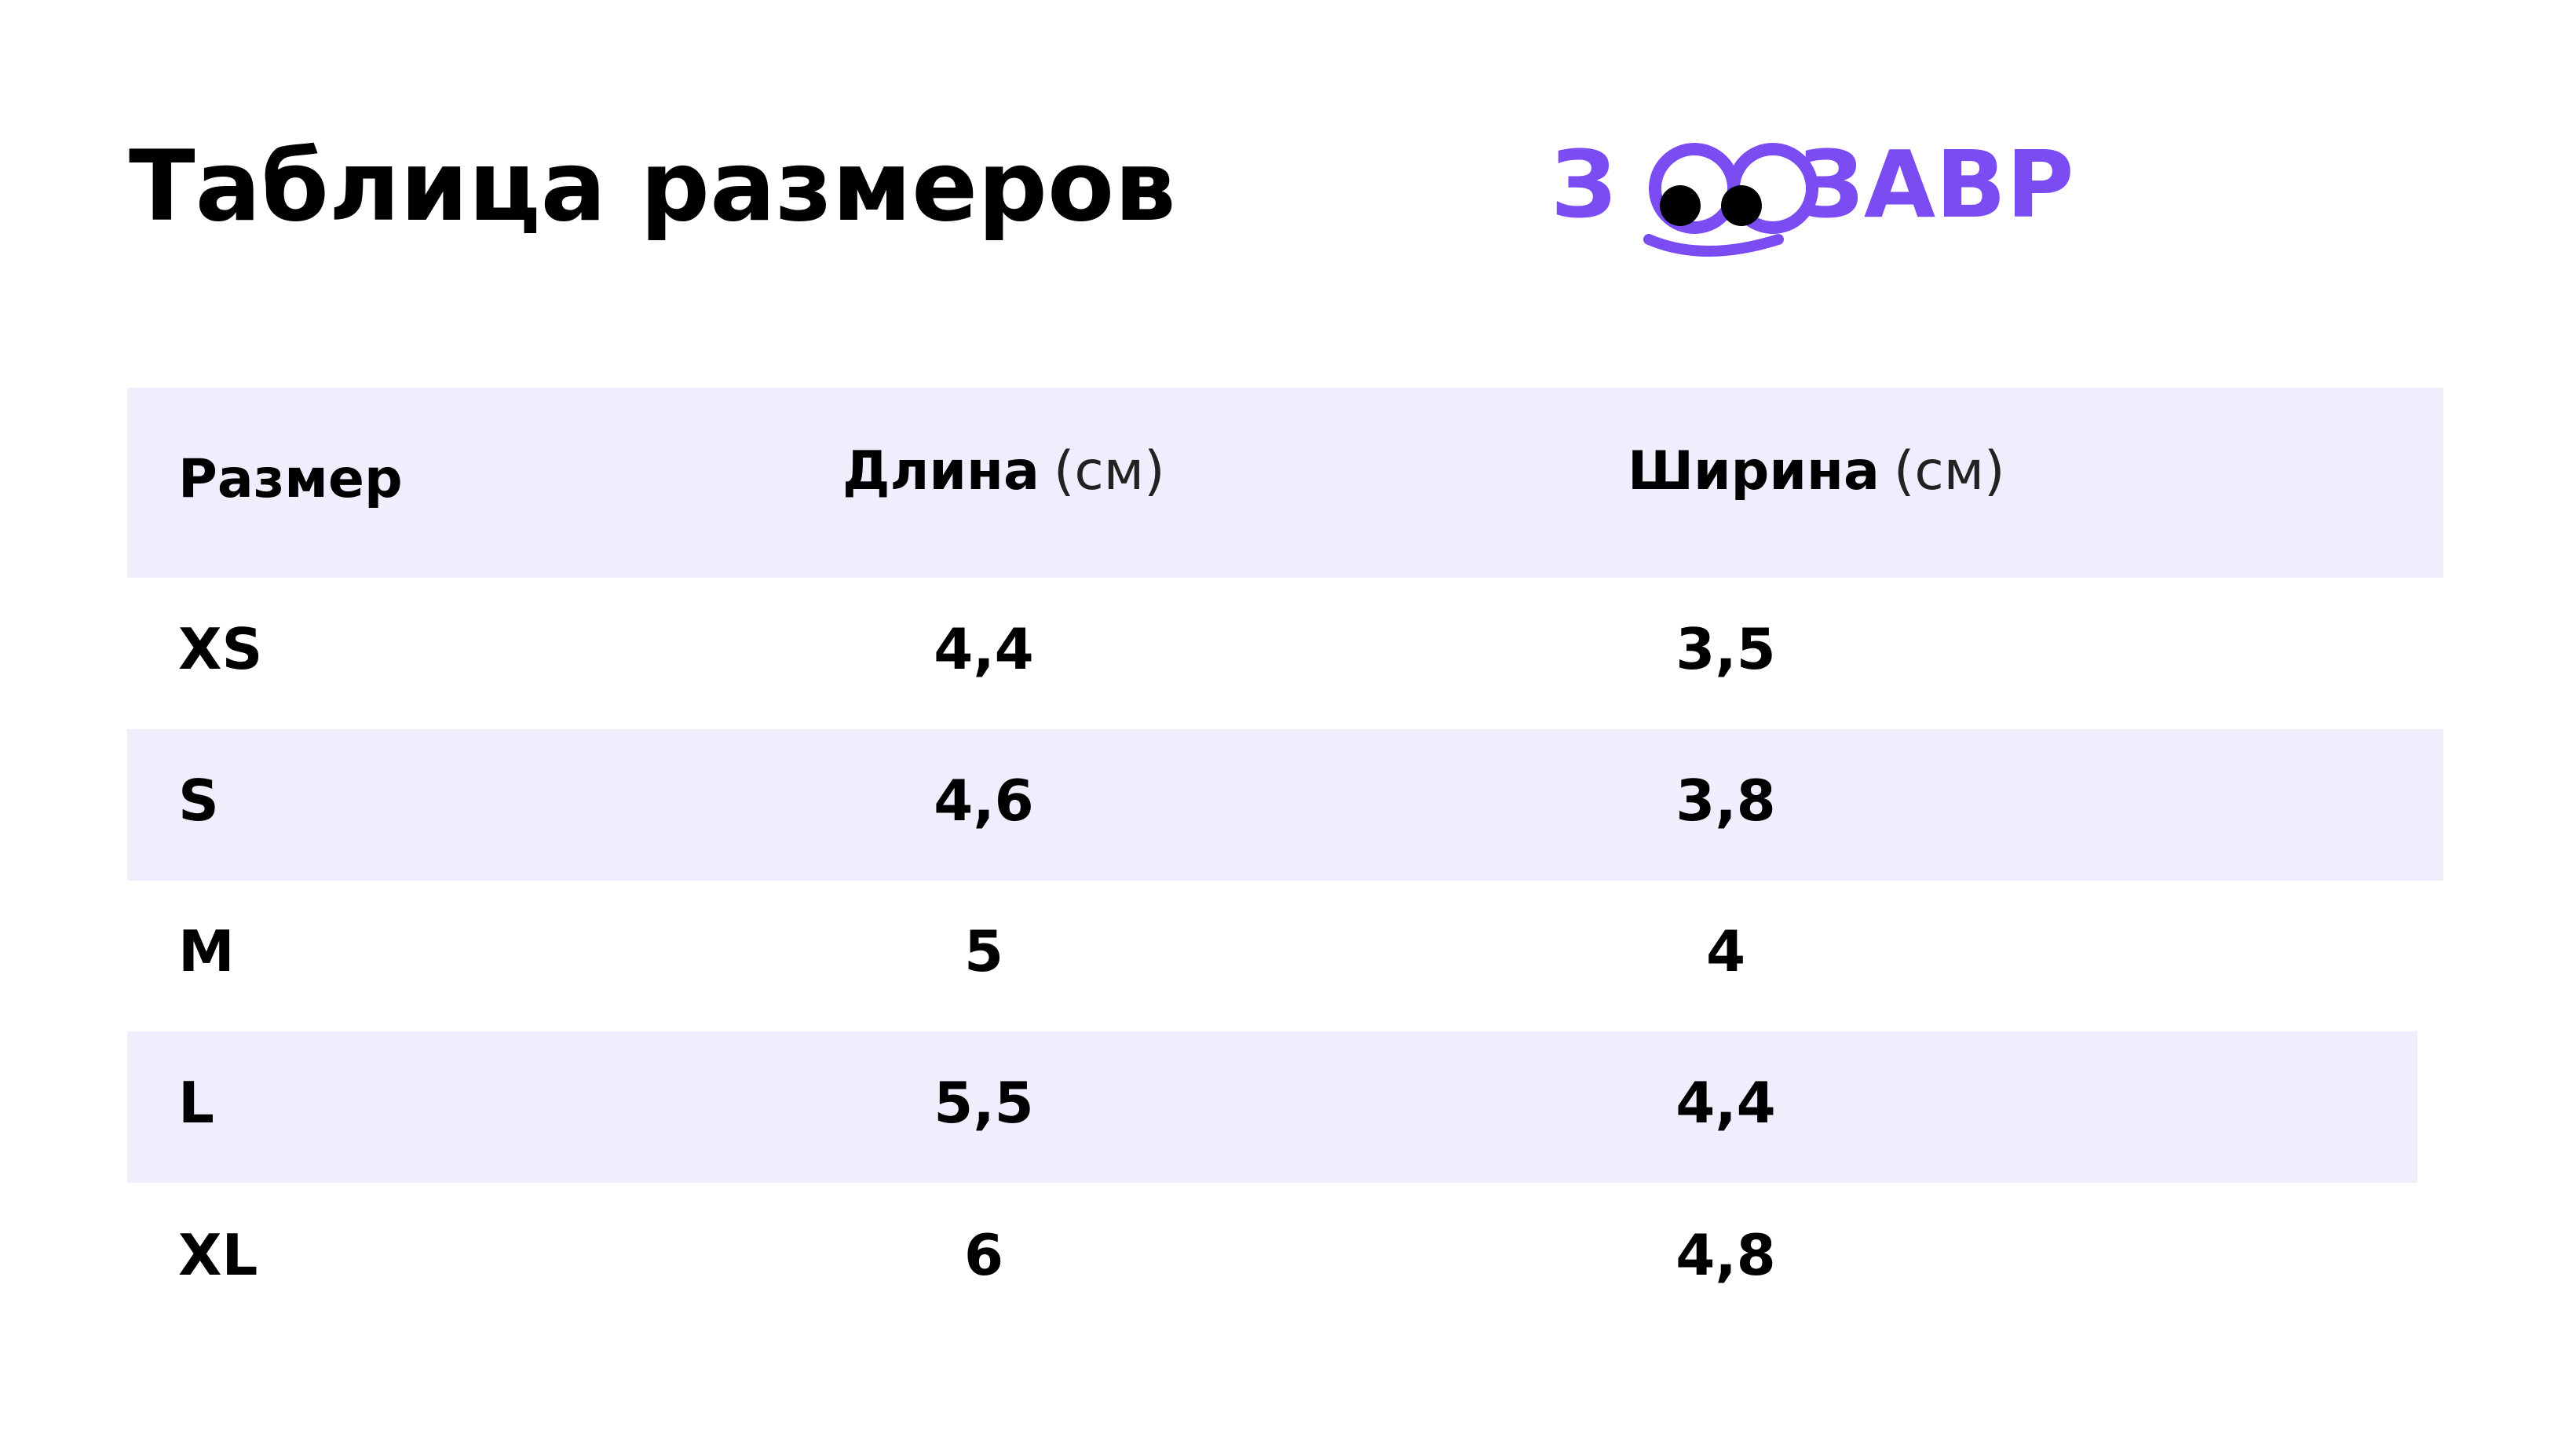 This screenshot has width=2569, height=1456. I want to click on logo-smile, so click(1714, 245).